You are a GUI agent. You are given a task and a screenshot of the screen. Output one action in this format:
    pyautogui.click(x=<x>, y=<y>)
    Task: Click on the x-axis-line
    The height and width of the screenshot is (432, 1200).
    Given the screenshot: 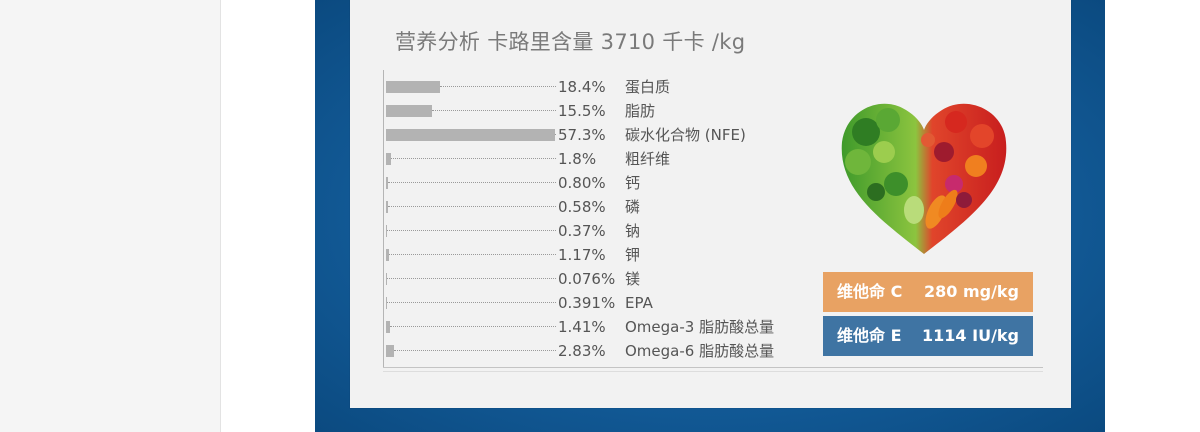 What is the action you would take?
    pyautogui.click(x=713, y=367)
    